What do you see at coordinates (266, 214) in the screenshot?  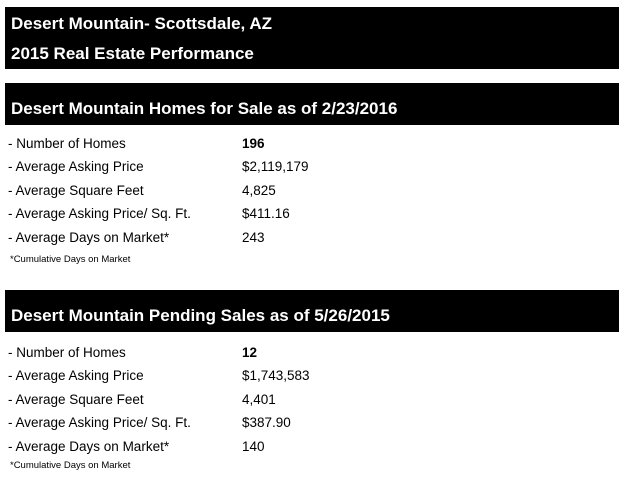 I see `stat-value: $411.16` at bounding box center [266, 214].